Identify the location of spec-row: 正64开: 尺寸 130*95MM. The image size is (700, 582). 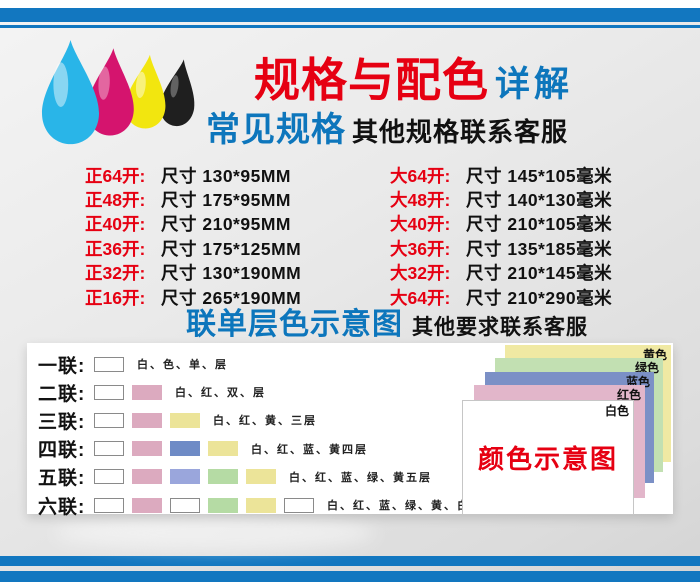
(193, 175).